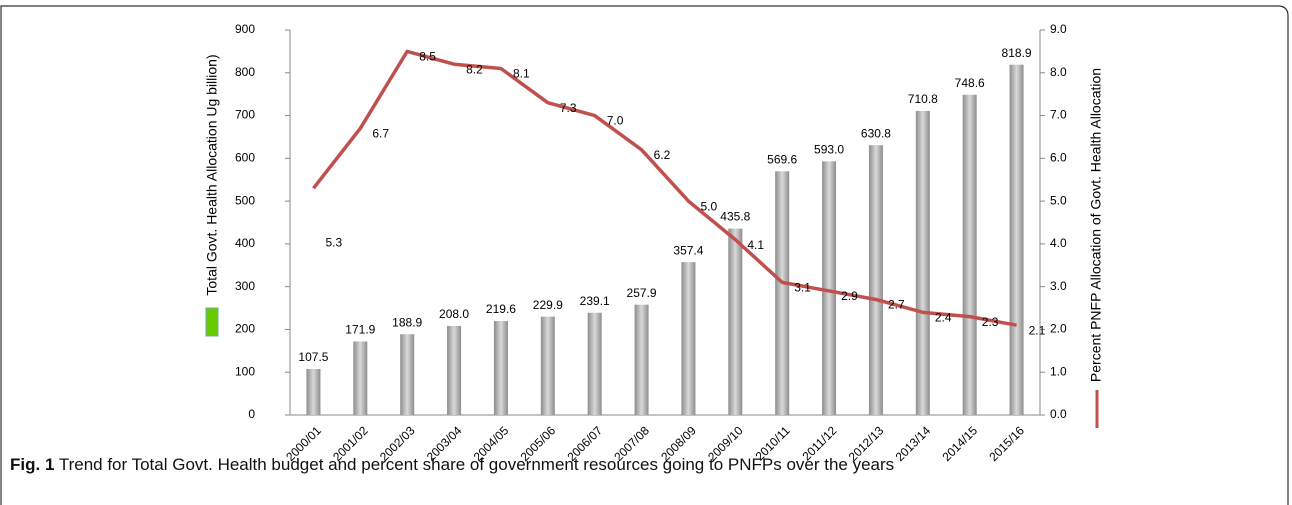  I want to click on bar-value-label: 435.8, so click(735, 217).